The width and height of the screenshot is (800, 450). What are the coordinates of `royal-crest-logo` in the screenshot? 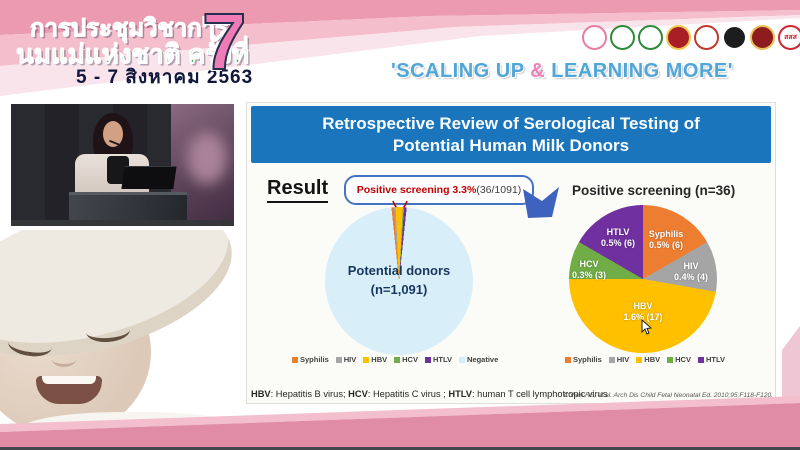 It's located at (706, 37).